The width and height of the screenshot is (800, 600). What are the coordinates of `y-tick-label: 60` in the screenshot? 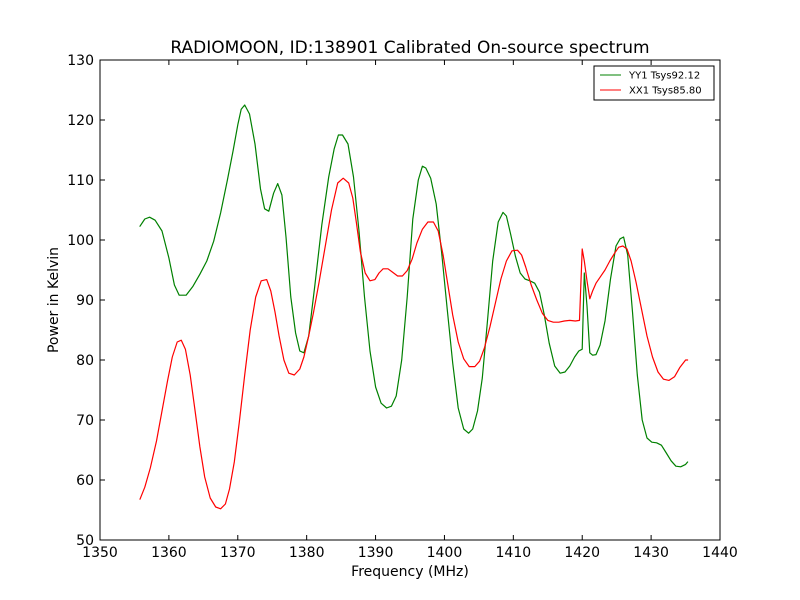 It's located at (85, 481).